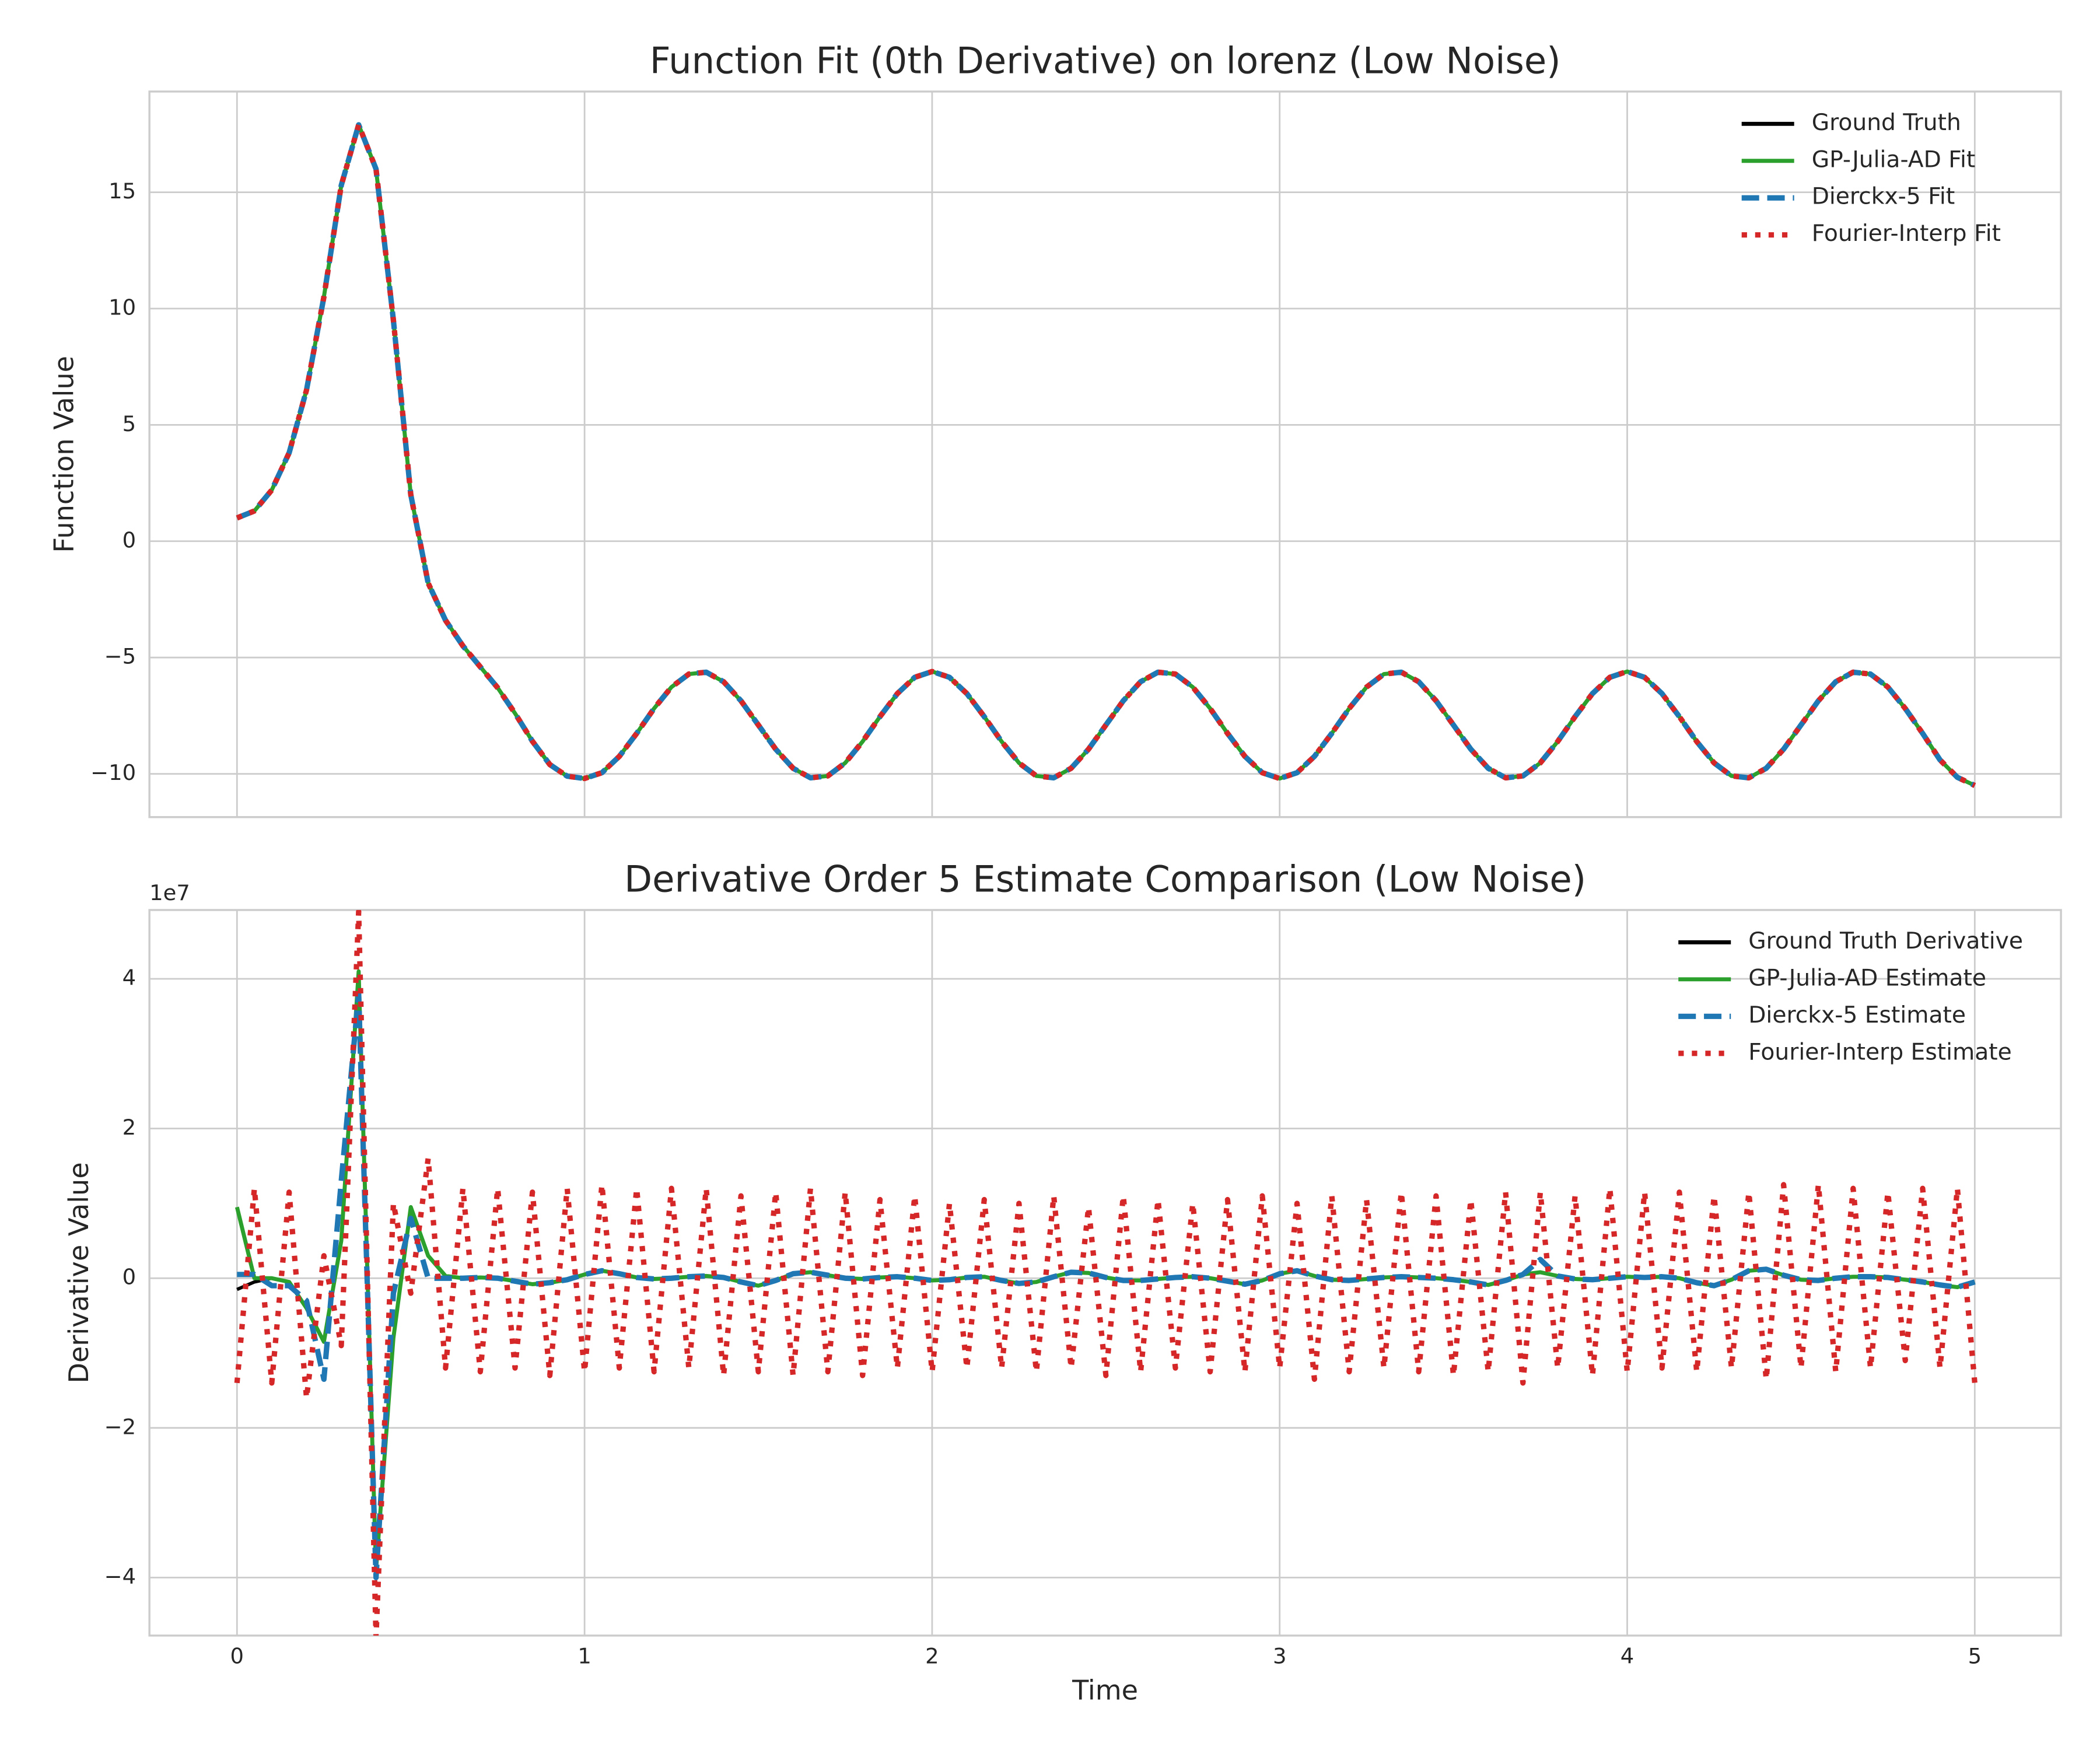  I want to click on y-offset-label: 1e7, so click(169, 892).